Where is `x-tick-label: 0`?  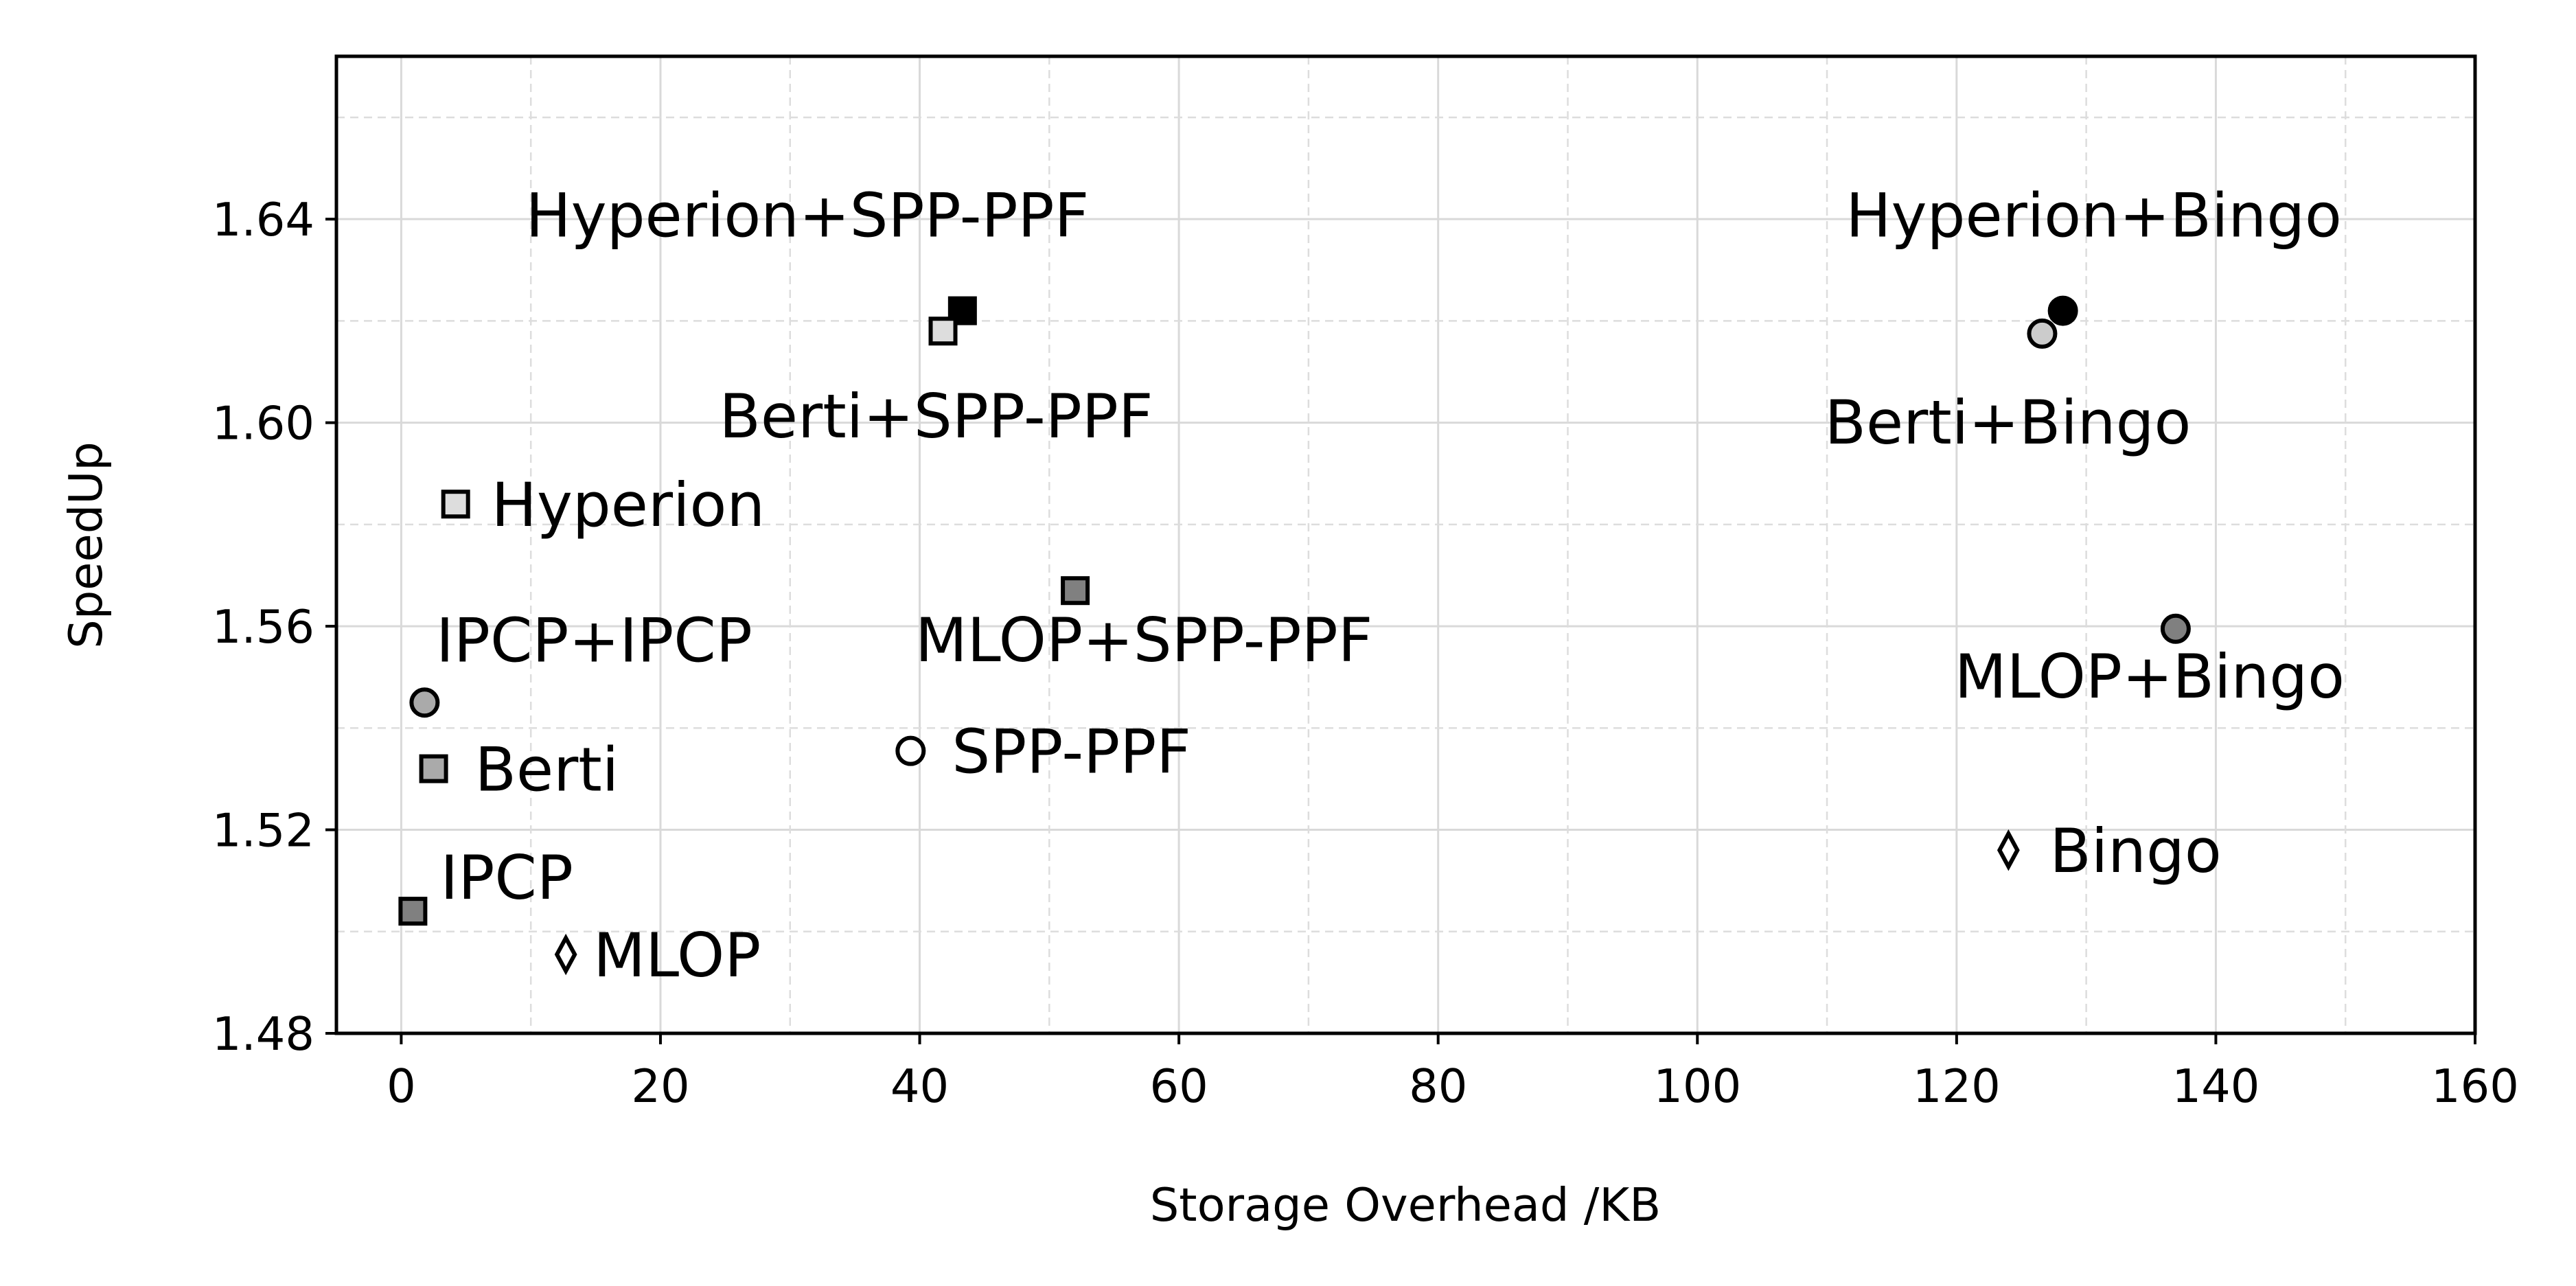
x-tick-label: 0 is located at coordinates (401, 1086).